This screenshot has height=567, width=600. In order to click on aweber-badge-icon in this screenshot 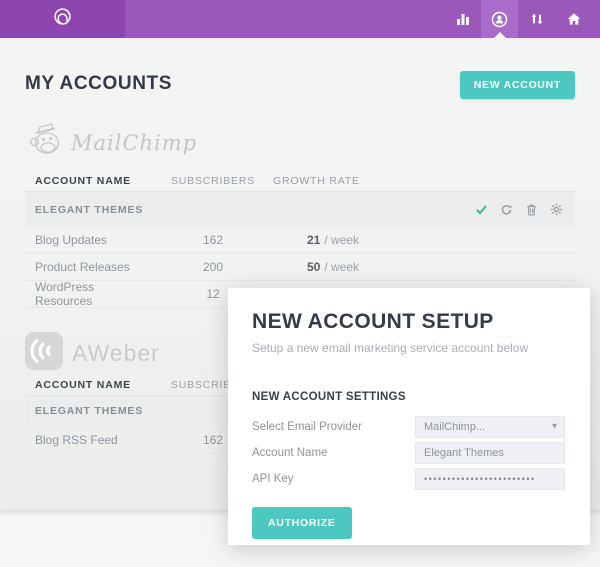, I will do `click(44, 353)`.